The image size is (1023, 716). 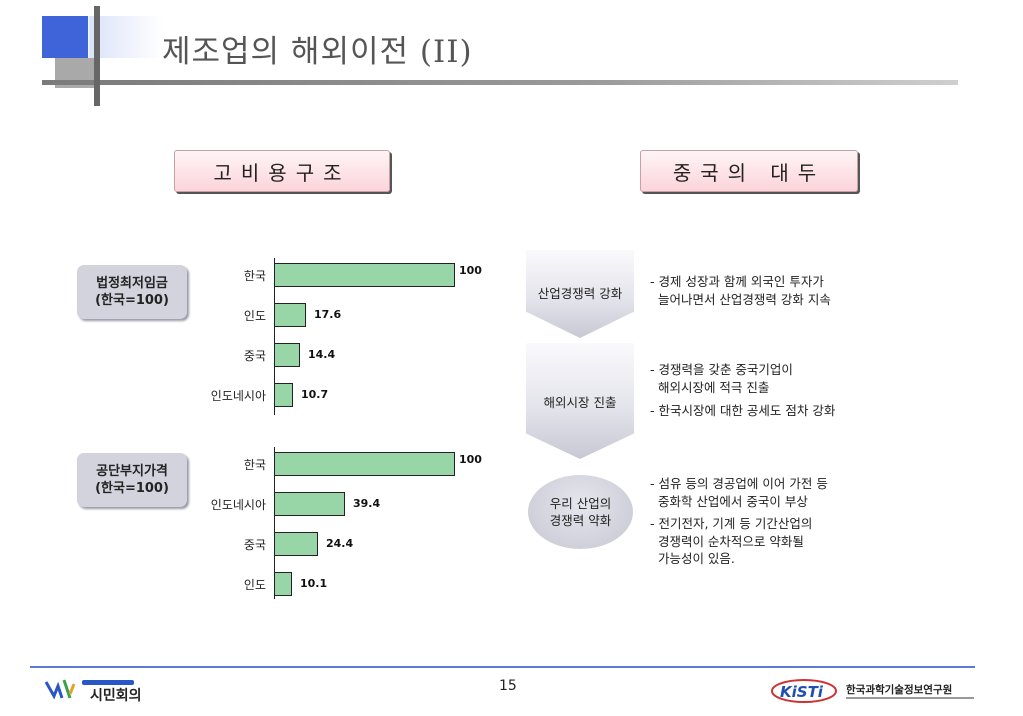 What do you see at coordinates (116, 695) in the screenshot?
I see `footer-left-logo-text: 시민회의` at bounding box center [116, 695].